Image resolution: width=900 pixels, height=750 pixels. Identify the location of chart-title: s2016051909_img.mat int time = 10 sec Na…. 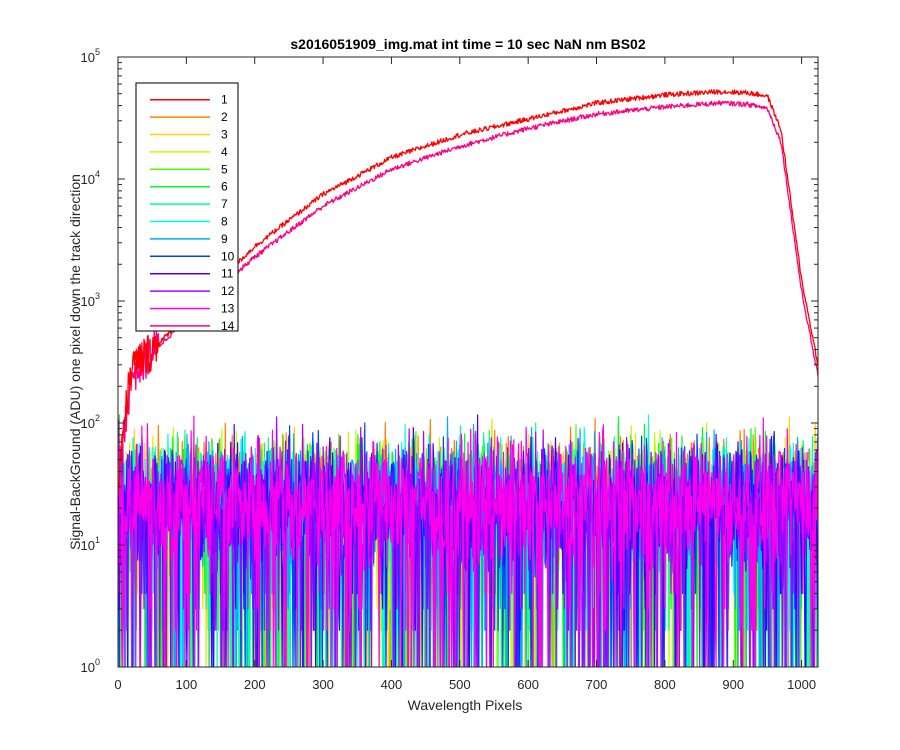
(467, 44).